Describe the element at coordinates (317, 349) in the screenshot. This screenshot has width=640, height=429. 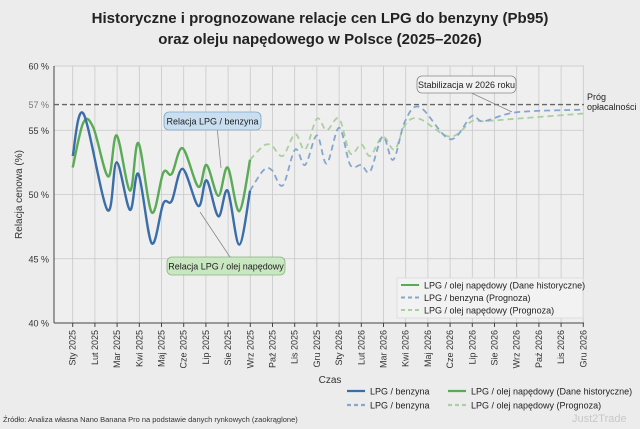
I see `x-tick-label: Gru 2025` at that location.